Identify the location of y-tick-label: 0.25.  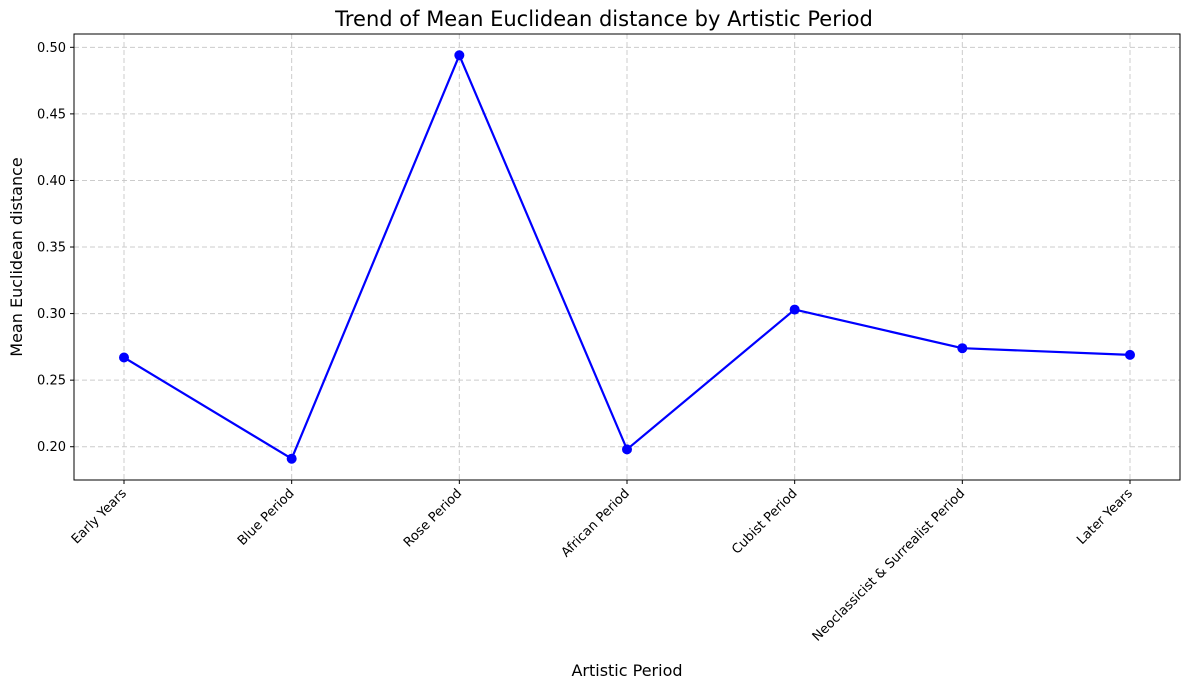
(51, 381).